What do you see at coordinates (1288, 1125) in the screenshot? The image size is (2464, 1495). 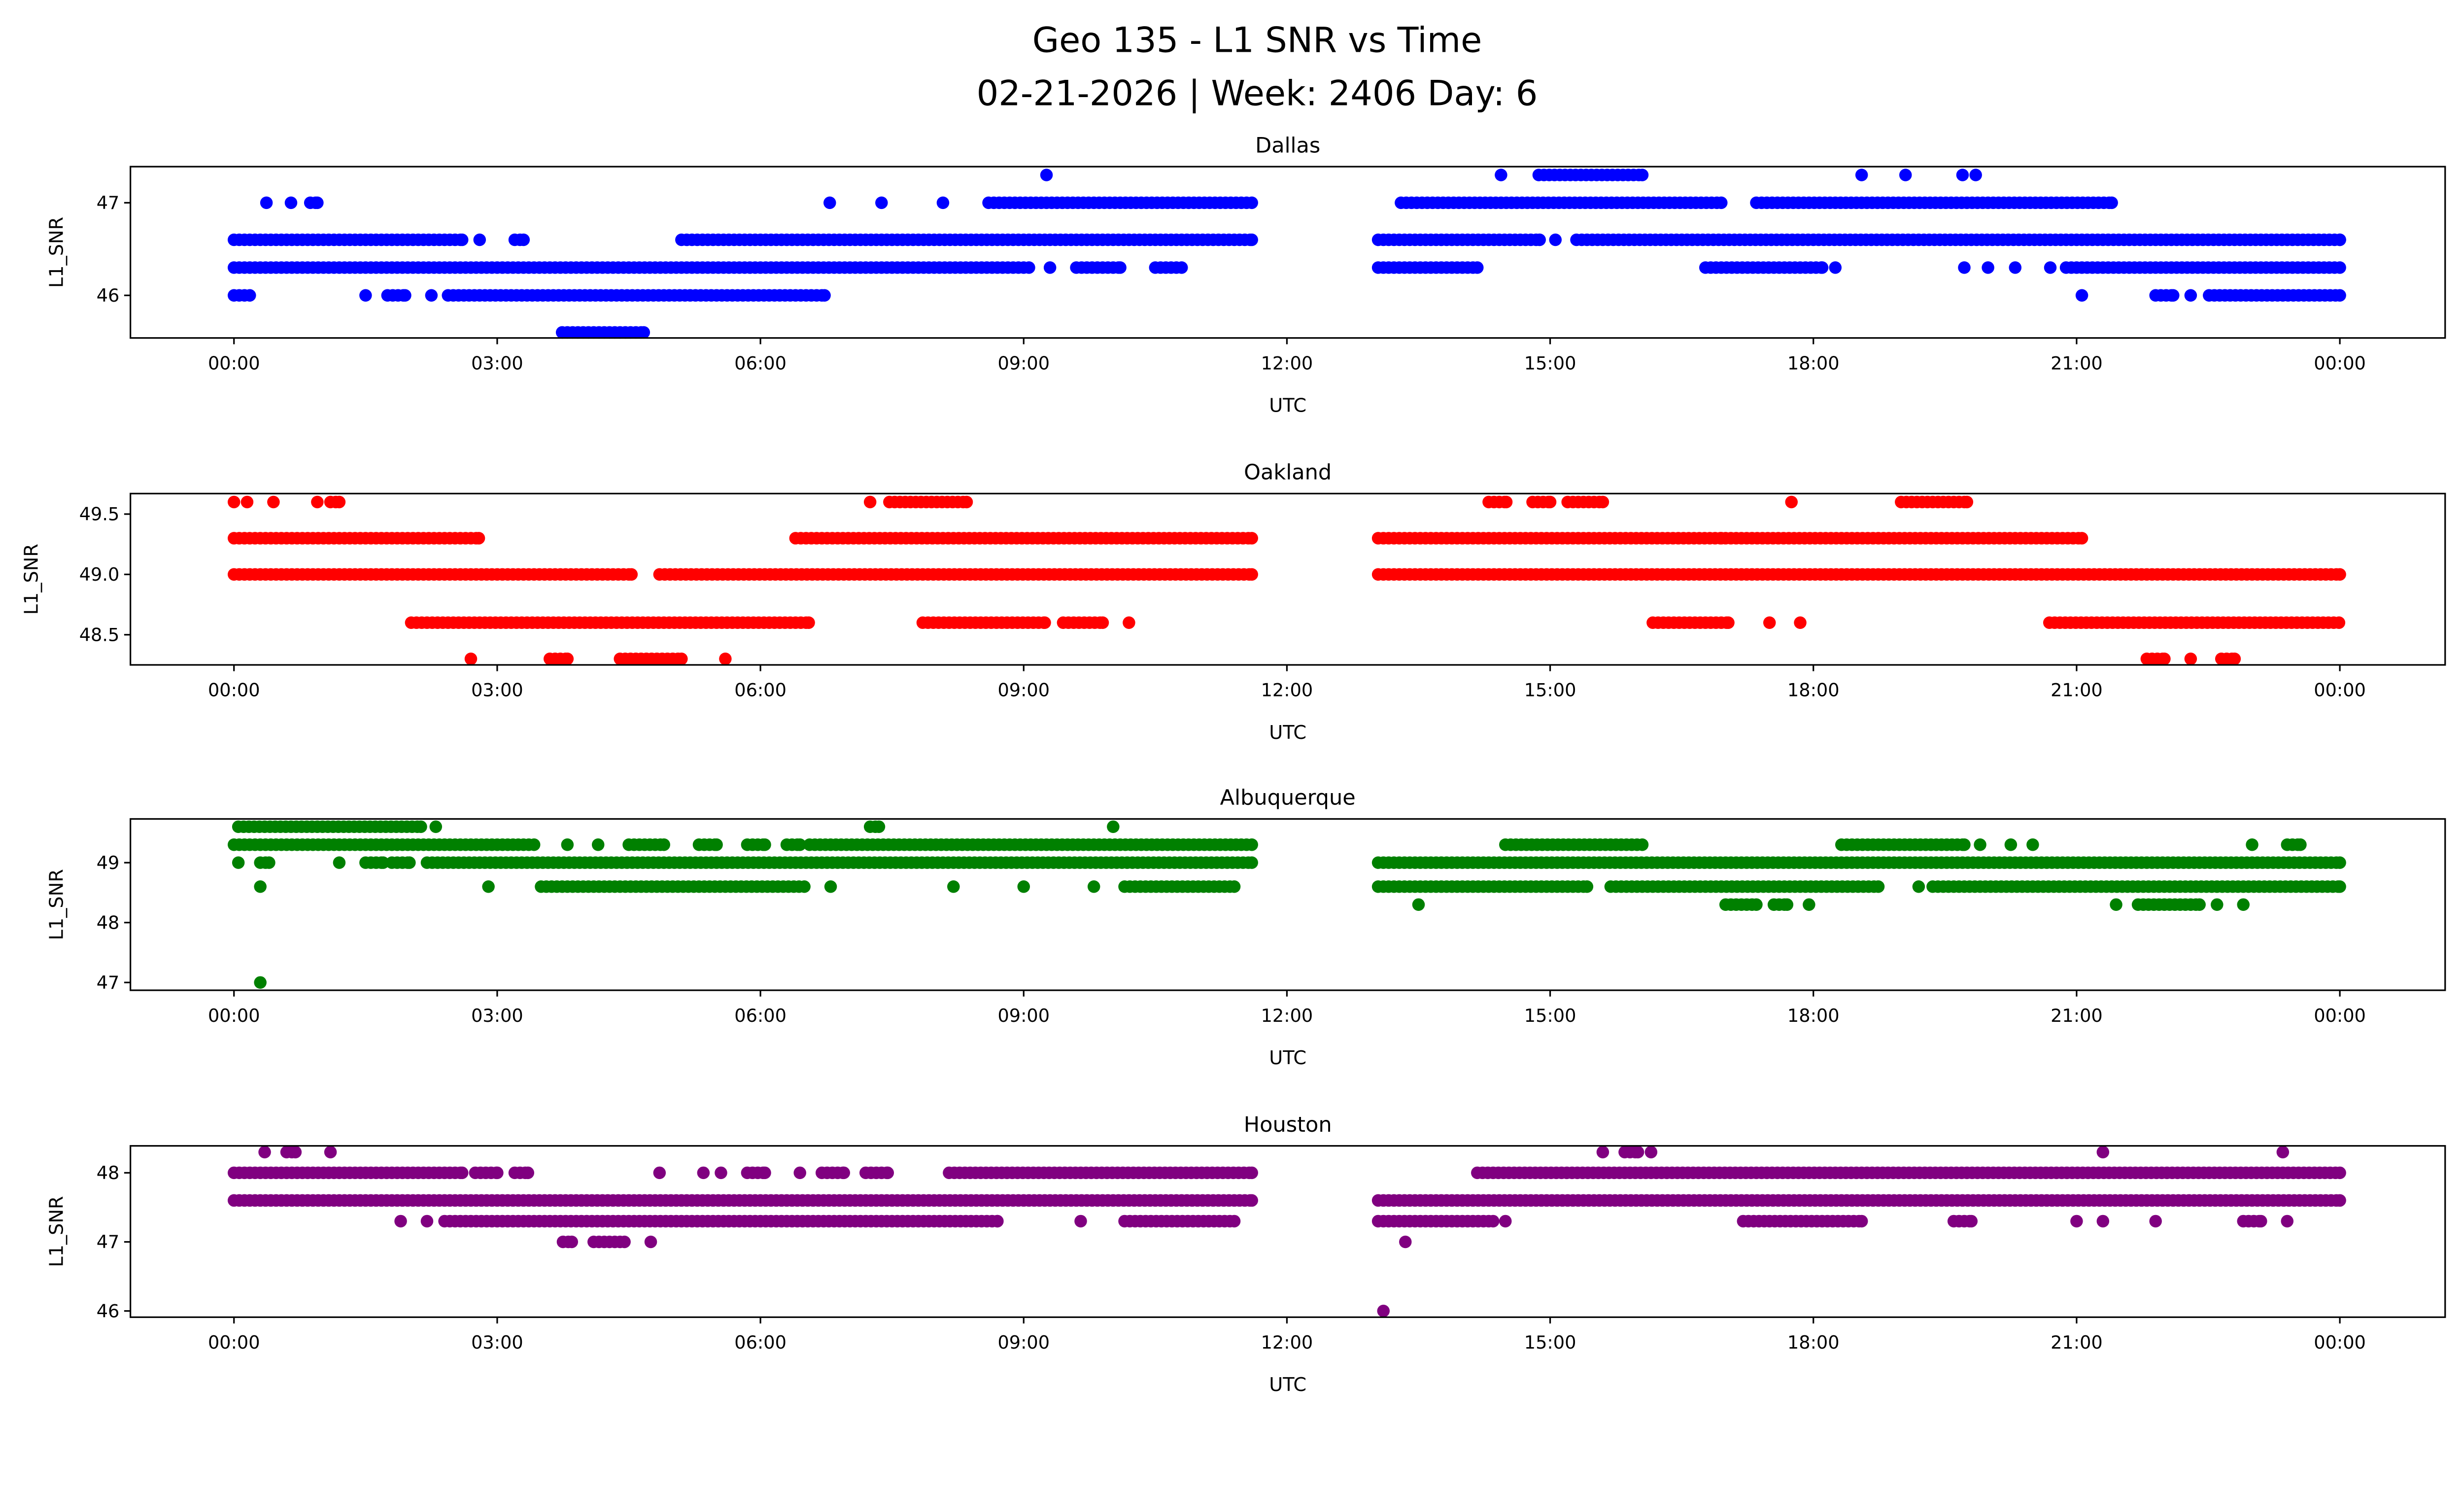 I see `panel-title: Houston` at bounding box center [1288, 1125].